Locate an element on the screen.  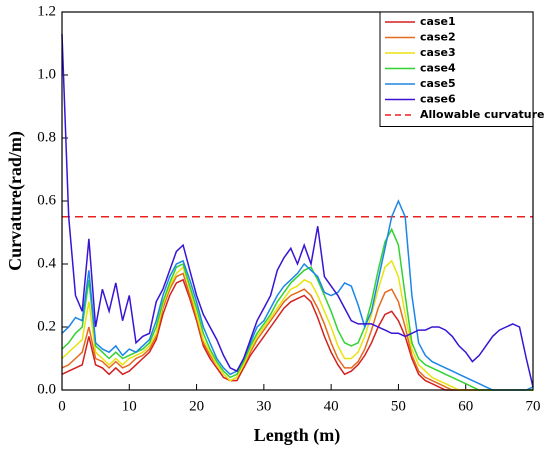
y-tick-label: 0.4 is located at coordinates (46, 263).